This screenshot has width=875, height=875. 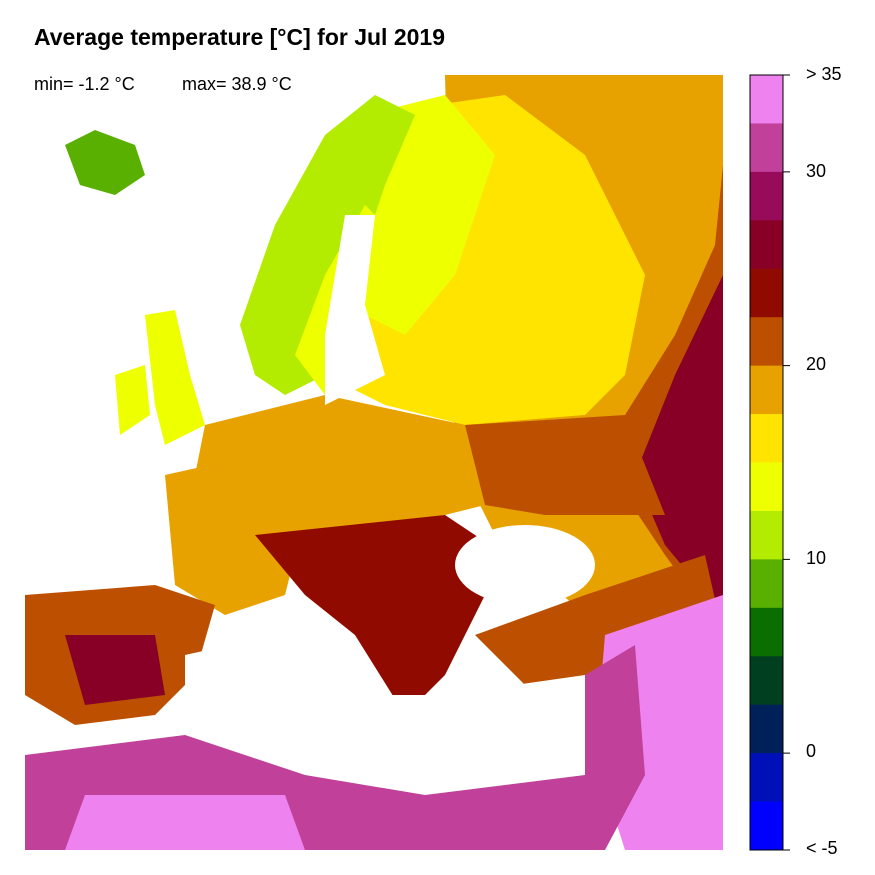 I want to click on color-legend, so click(x=769, y=462).